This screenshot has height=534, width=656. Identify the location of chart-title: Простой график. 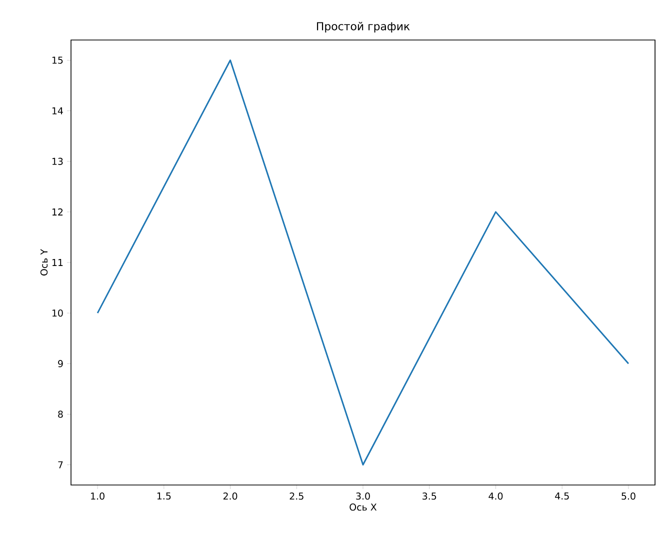
(363, 27).